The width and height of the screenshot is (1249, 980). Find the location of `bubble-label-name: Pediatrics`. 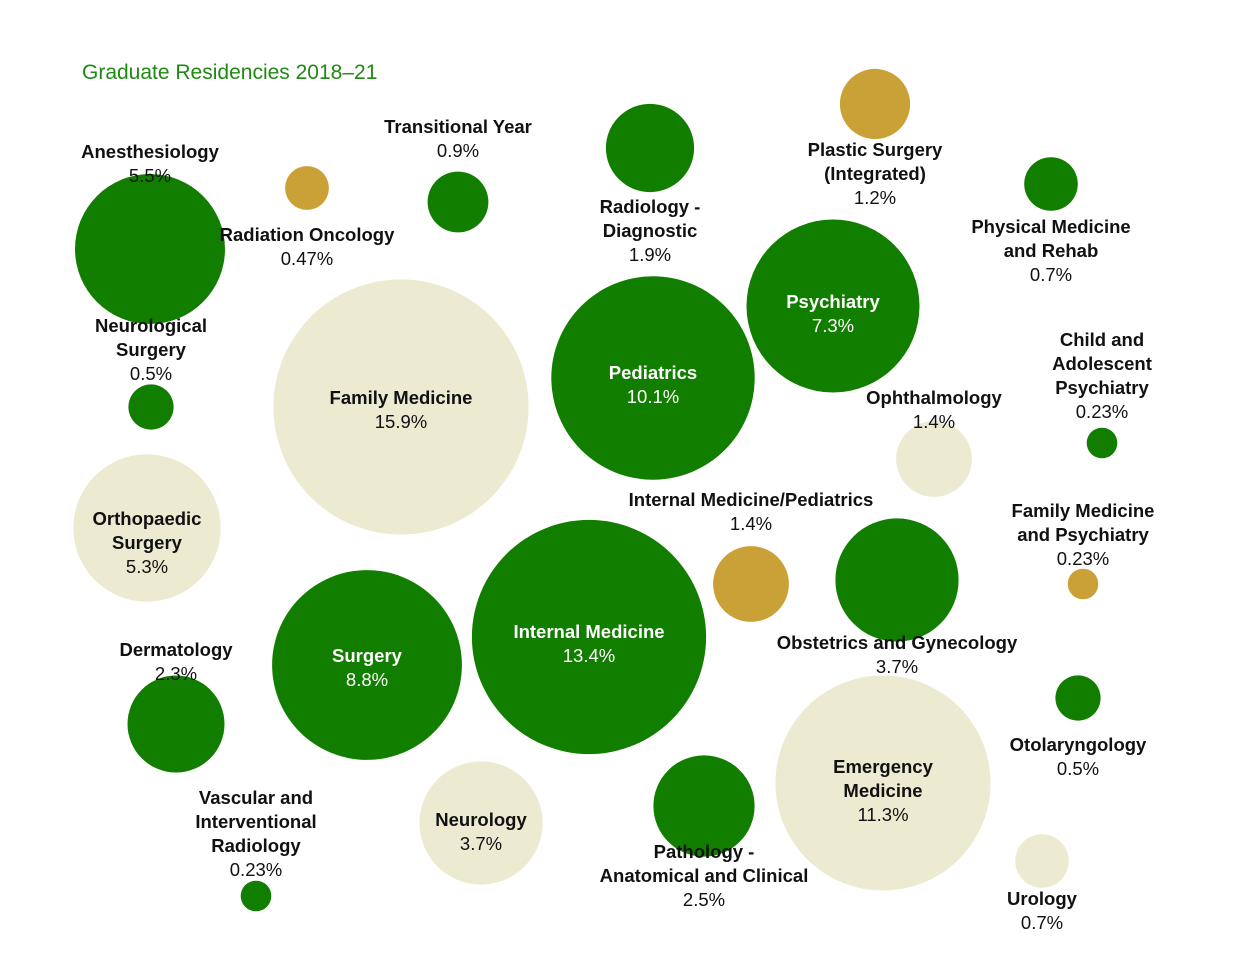

bubble-label-name: Pediatrics is located at coordinates (653, 372).